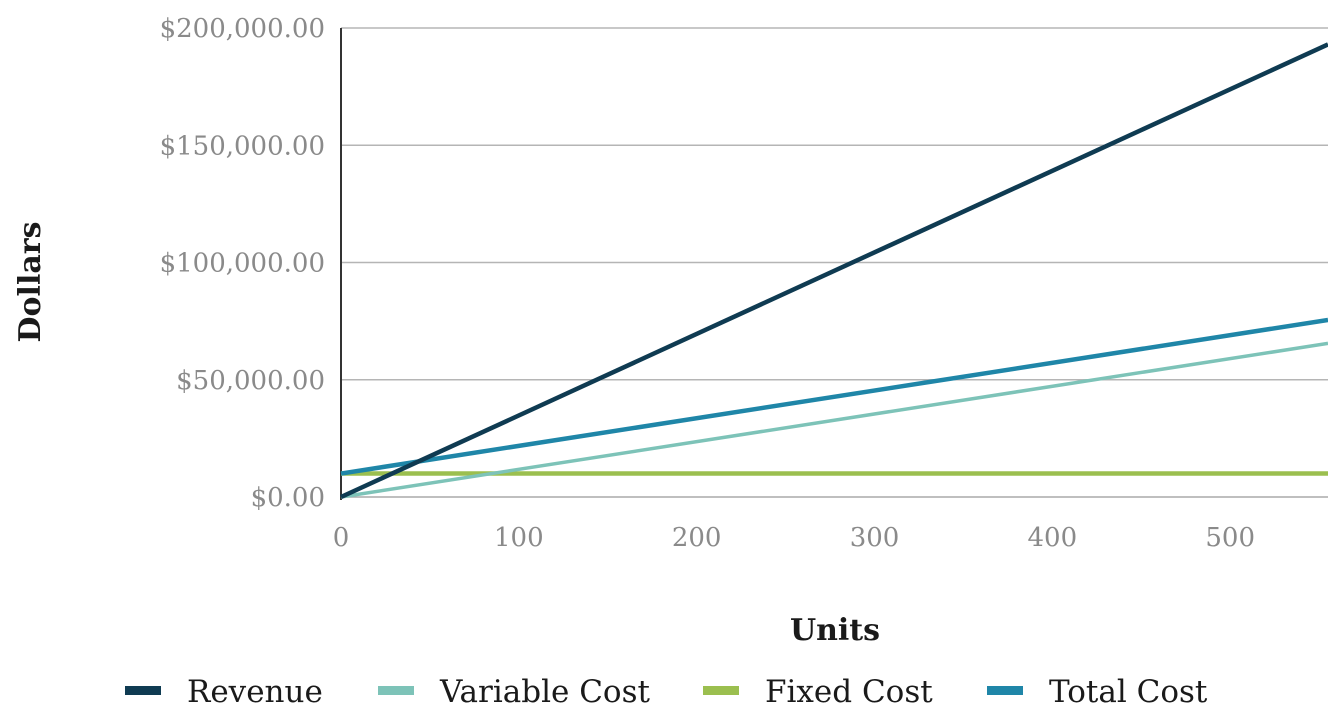 The width and height of the screenshot is (1328, 706). What do you see at coordinates (255, 690) in the screenshot?
I see `legend-label: Revenue` at bounding box center [255, 690].